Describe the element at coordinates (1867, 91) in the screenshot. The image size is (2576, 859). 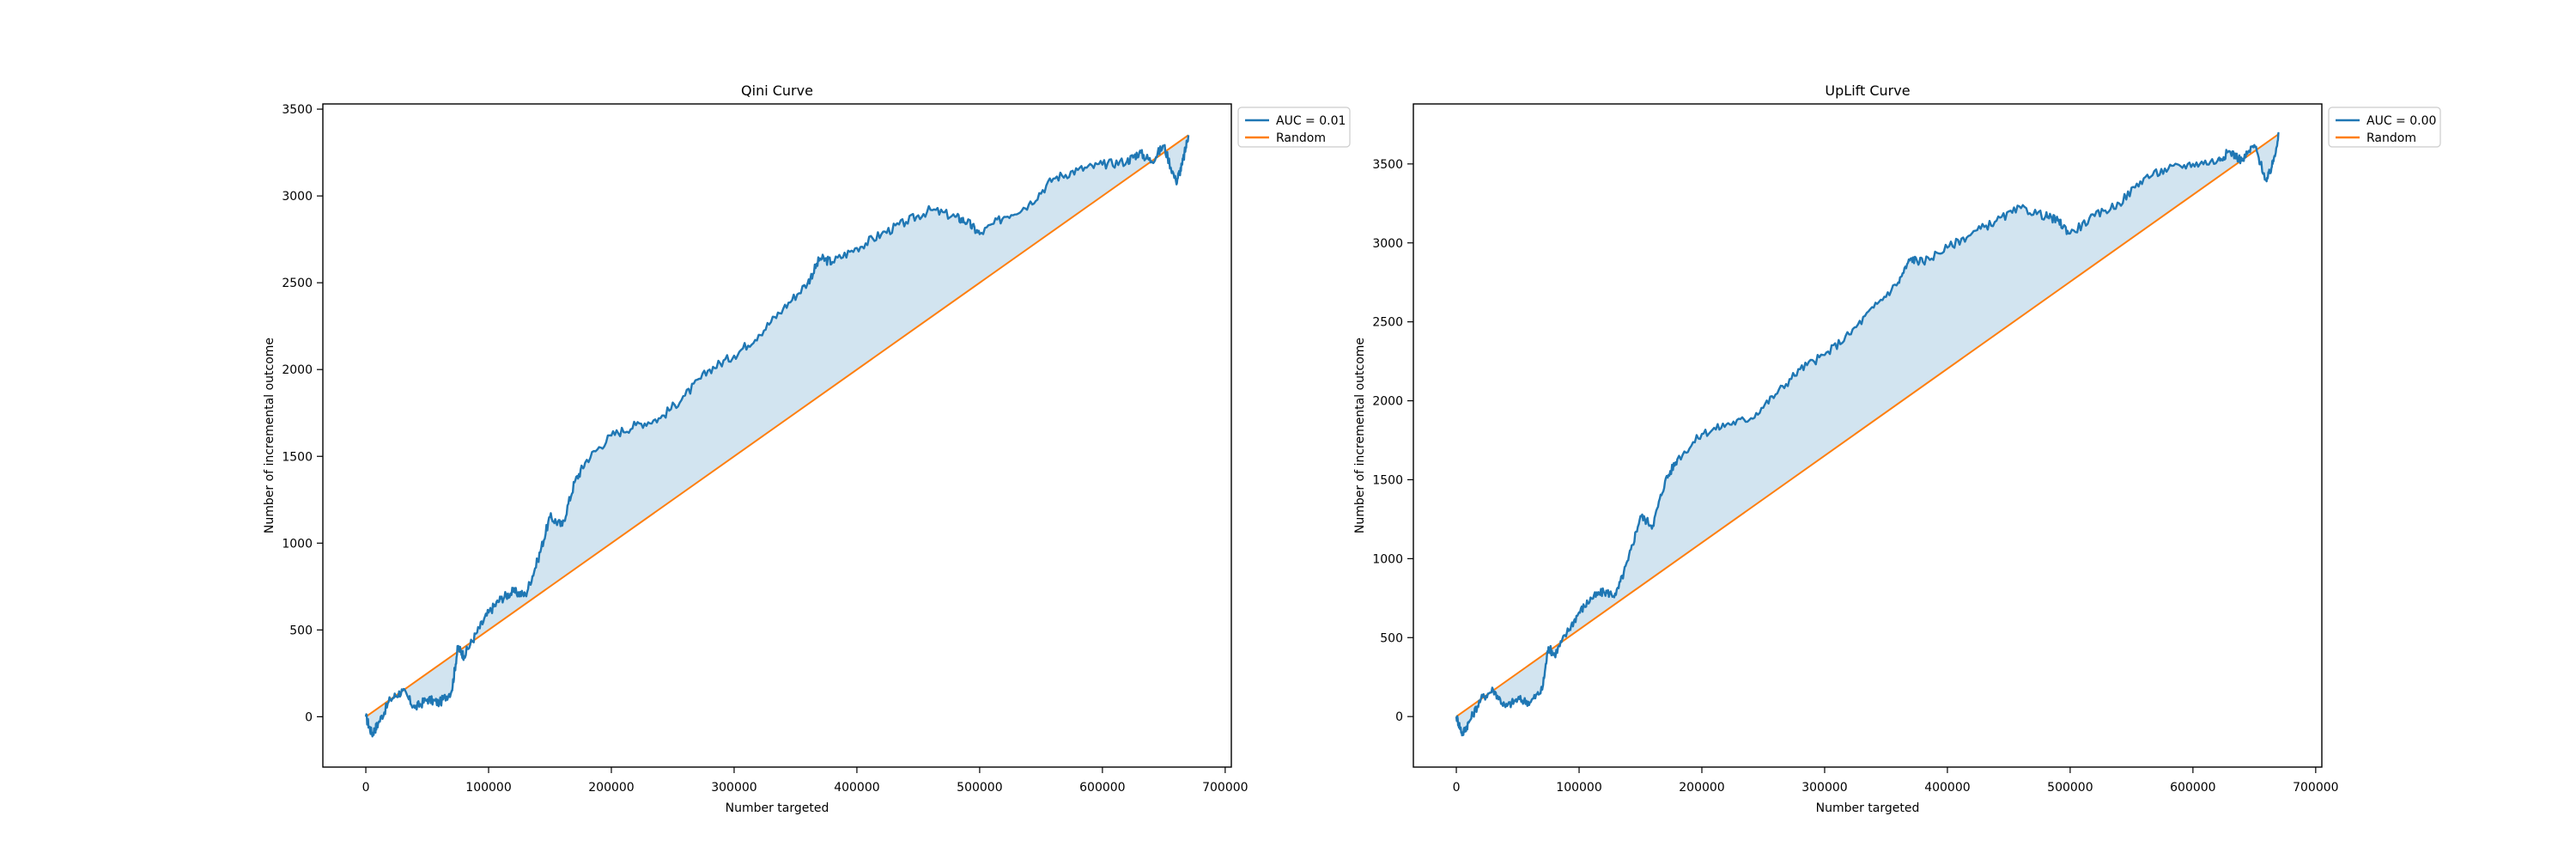
I see `chart-title: UpLift Curve` at that location.